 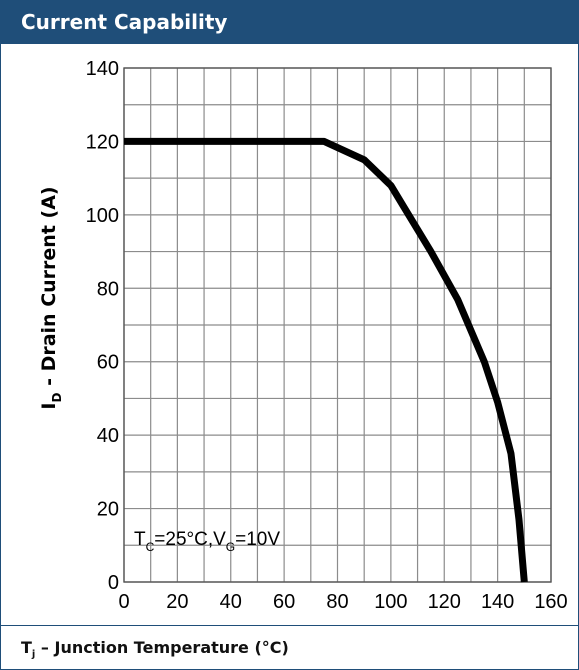 I want to click on y-tick-label: 20, so click(x=108, y=510).